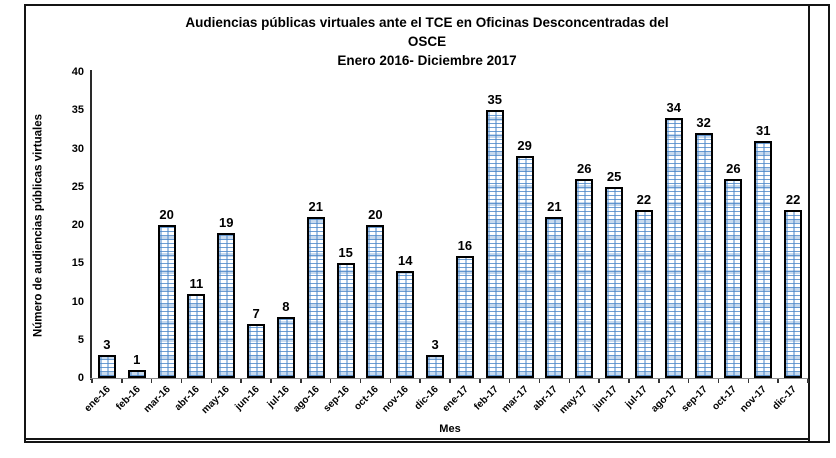 This screenshot has height=458, width=836. I want to click on chart-inner-bottom-border, so click(417, 439).